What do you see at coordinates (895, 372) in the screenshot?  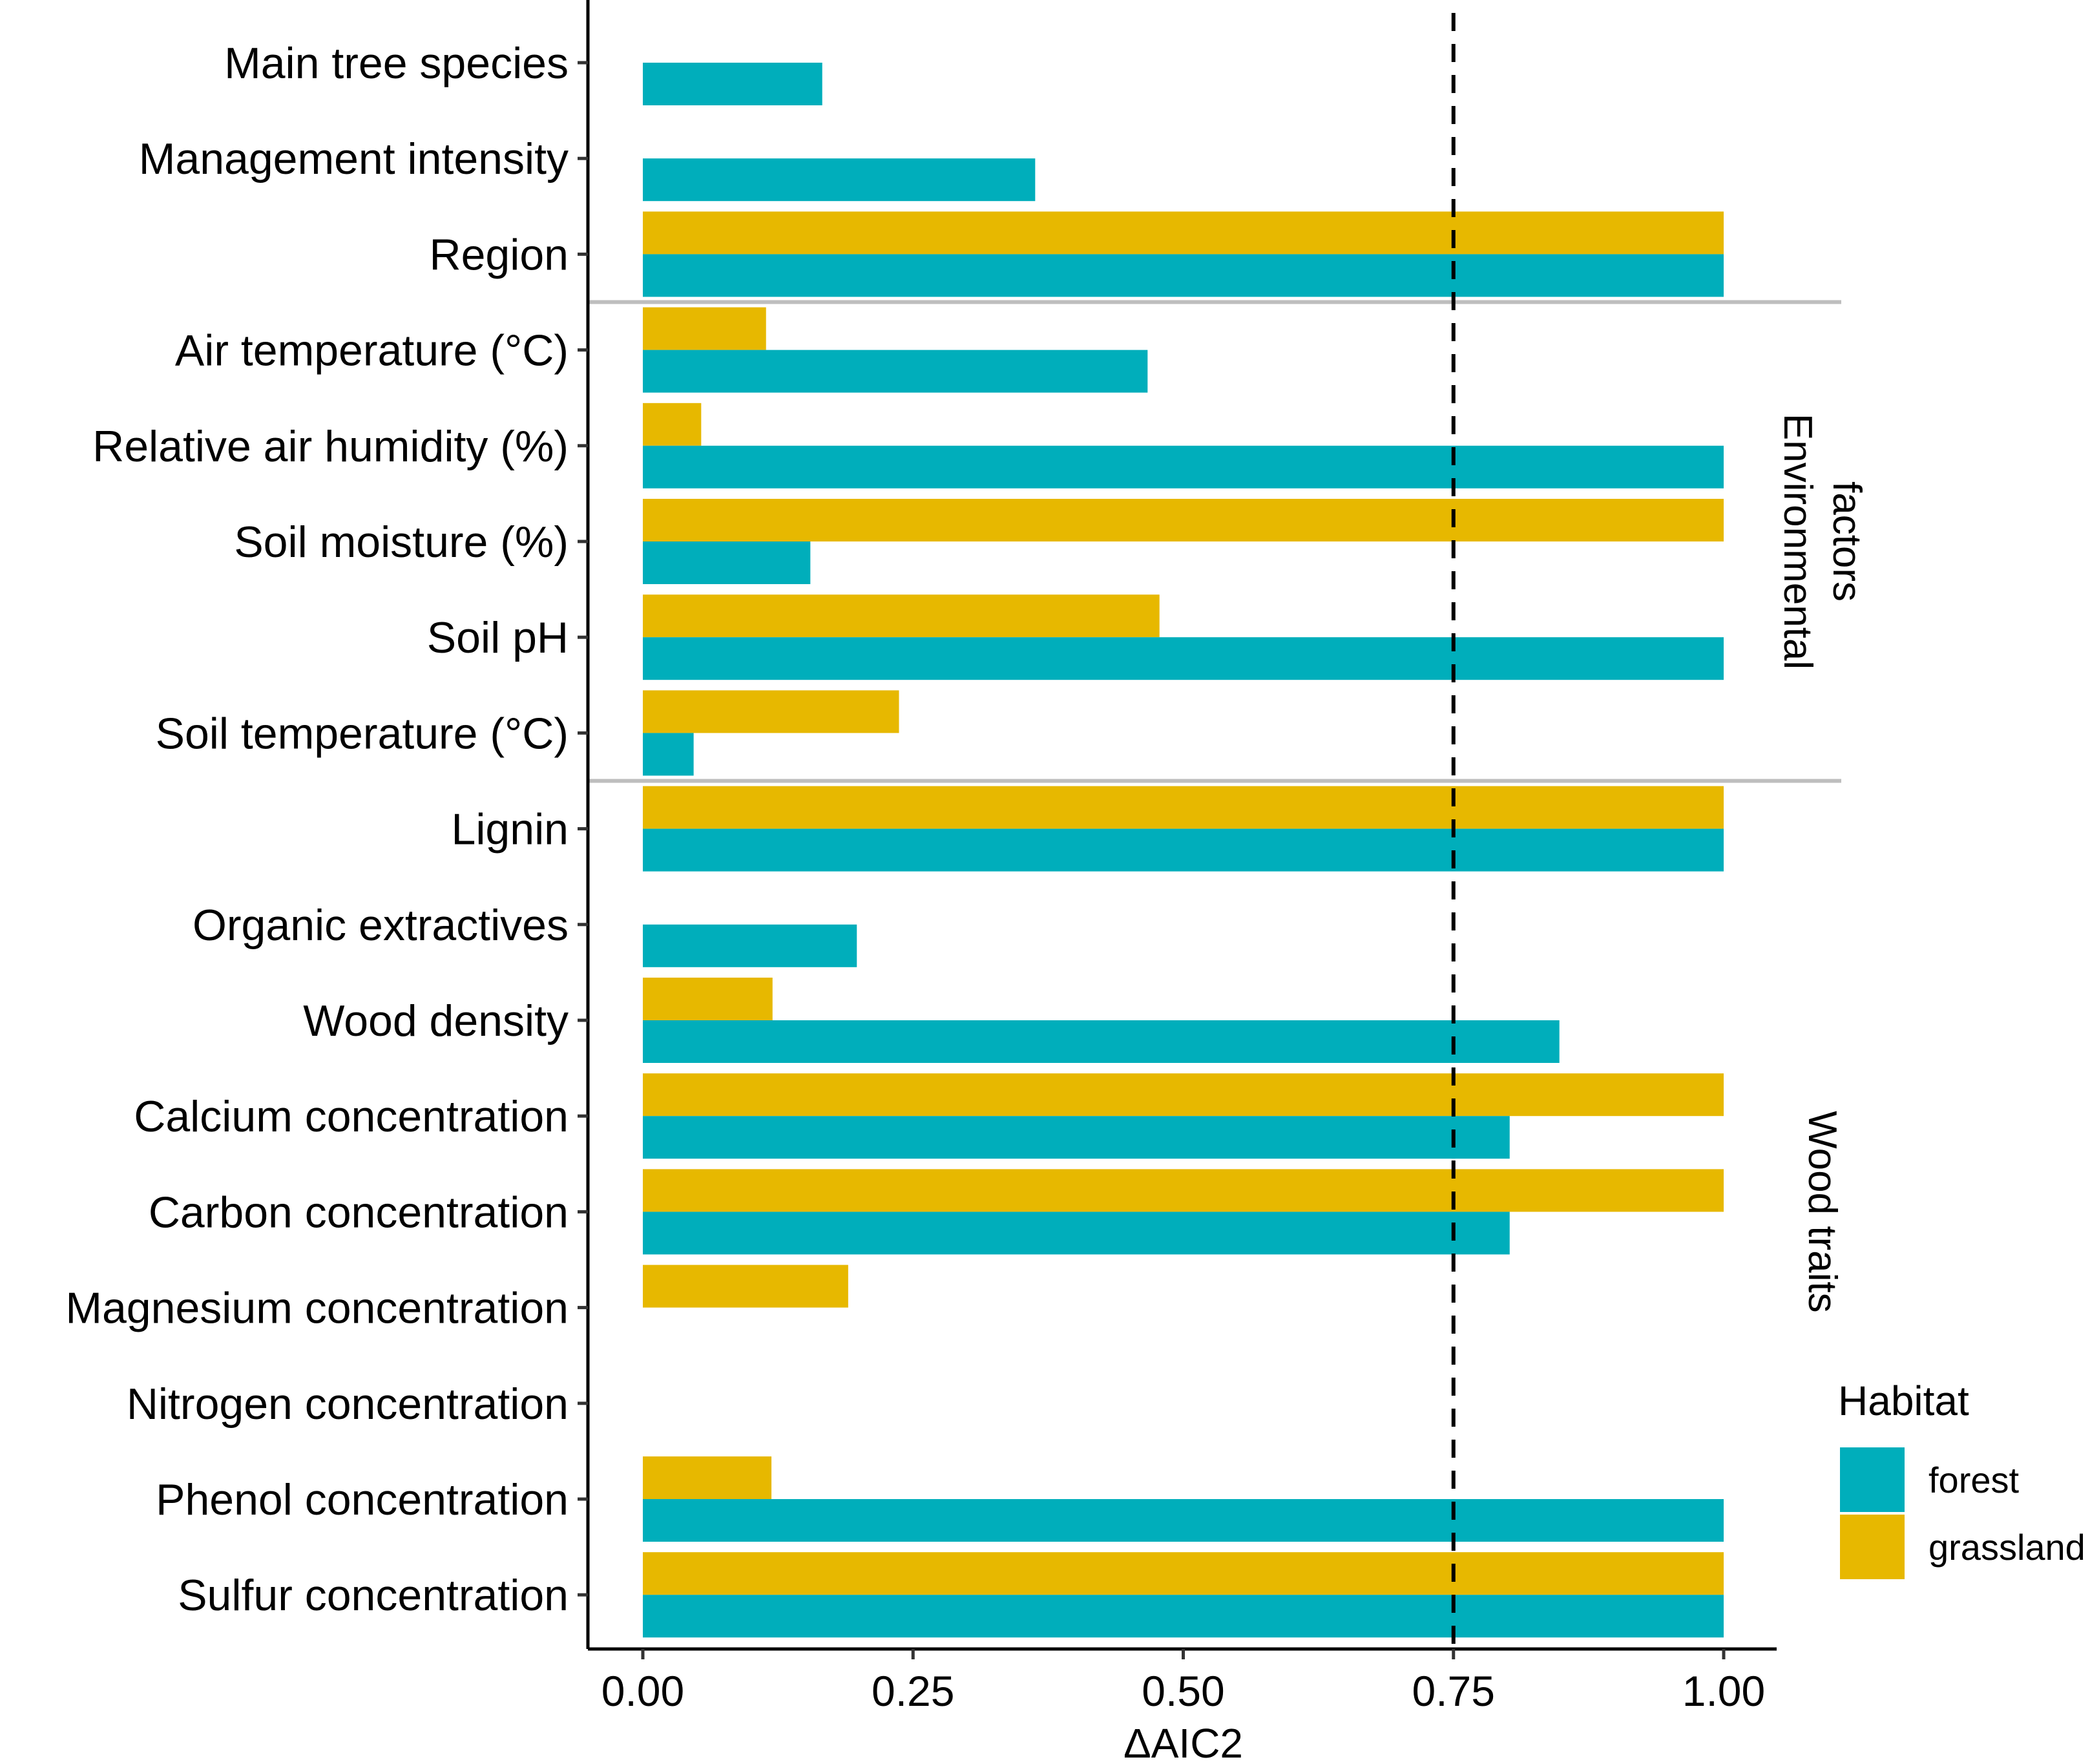 I see `bar-forest-air-temperature-c` at bounding box center [895, 372].